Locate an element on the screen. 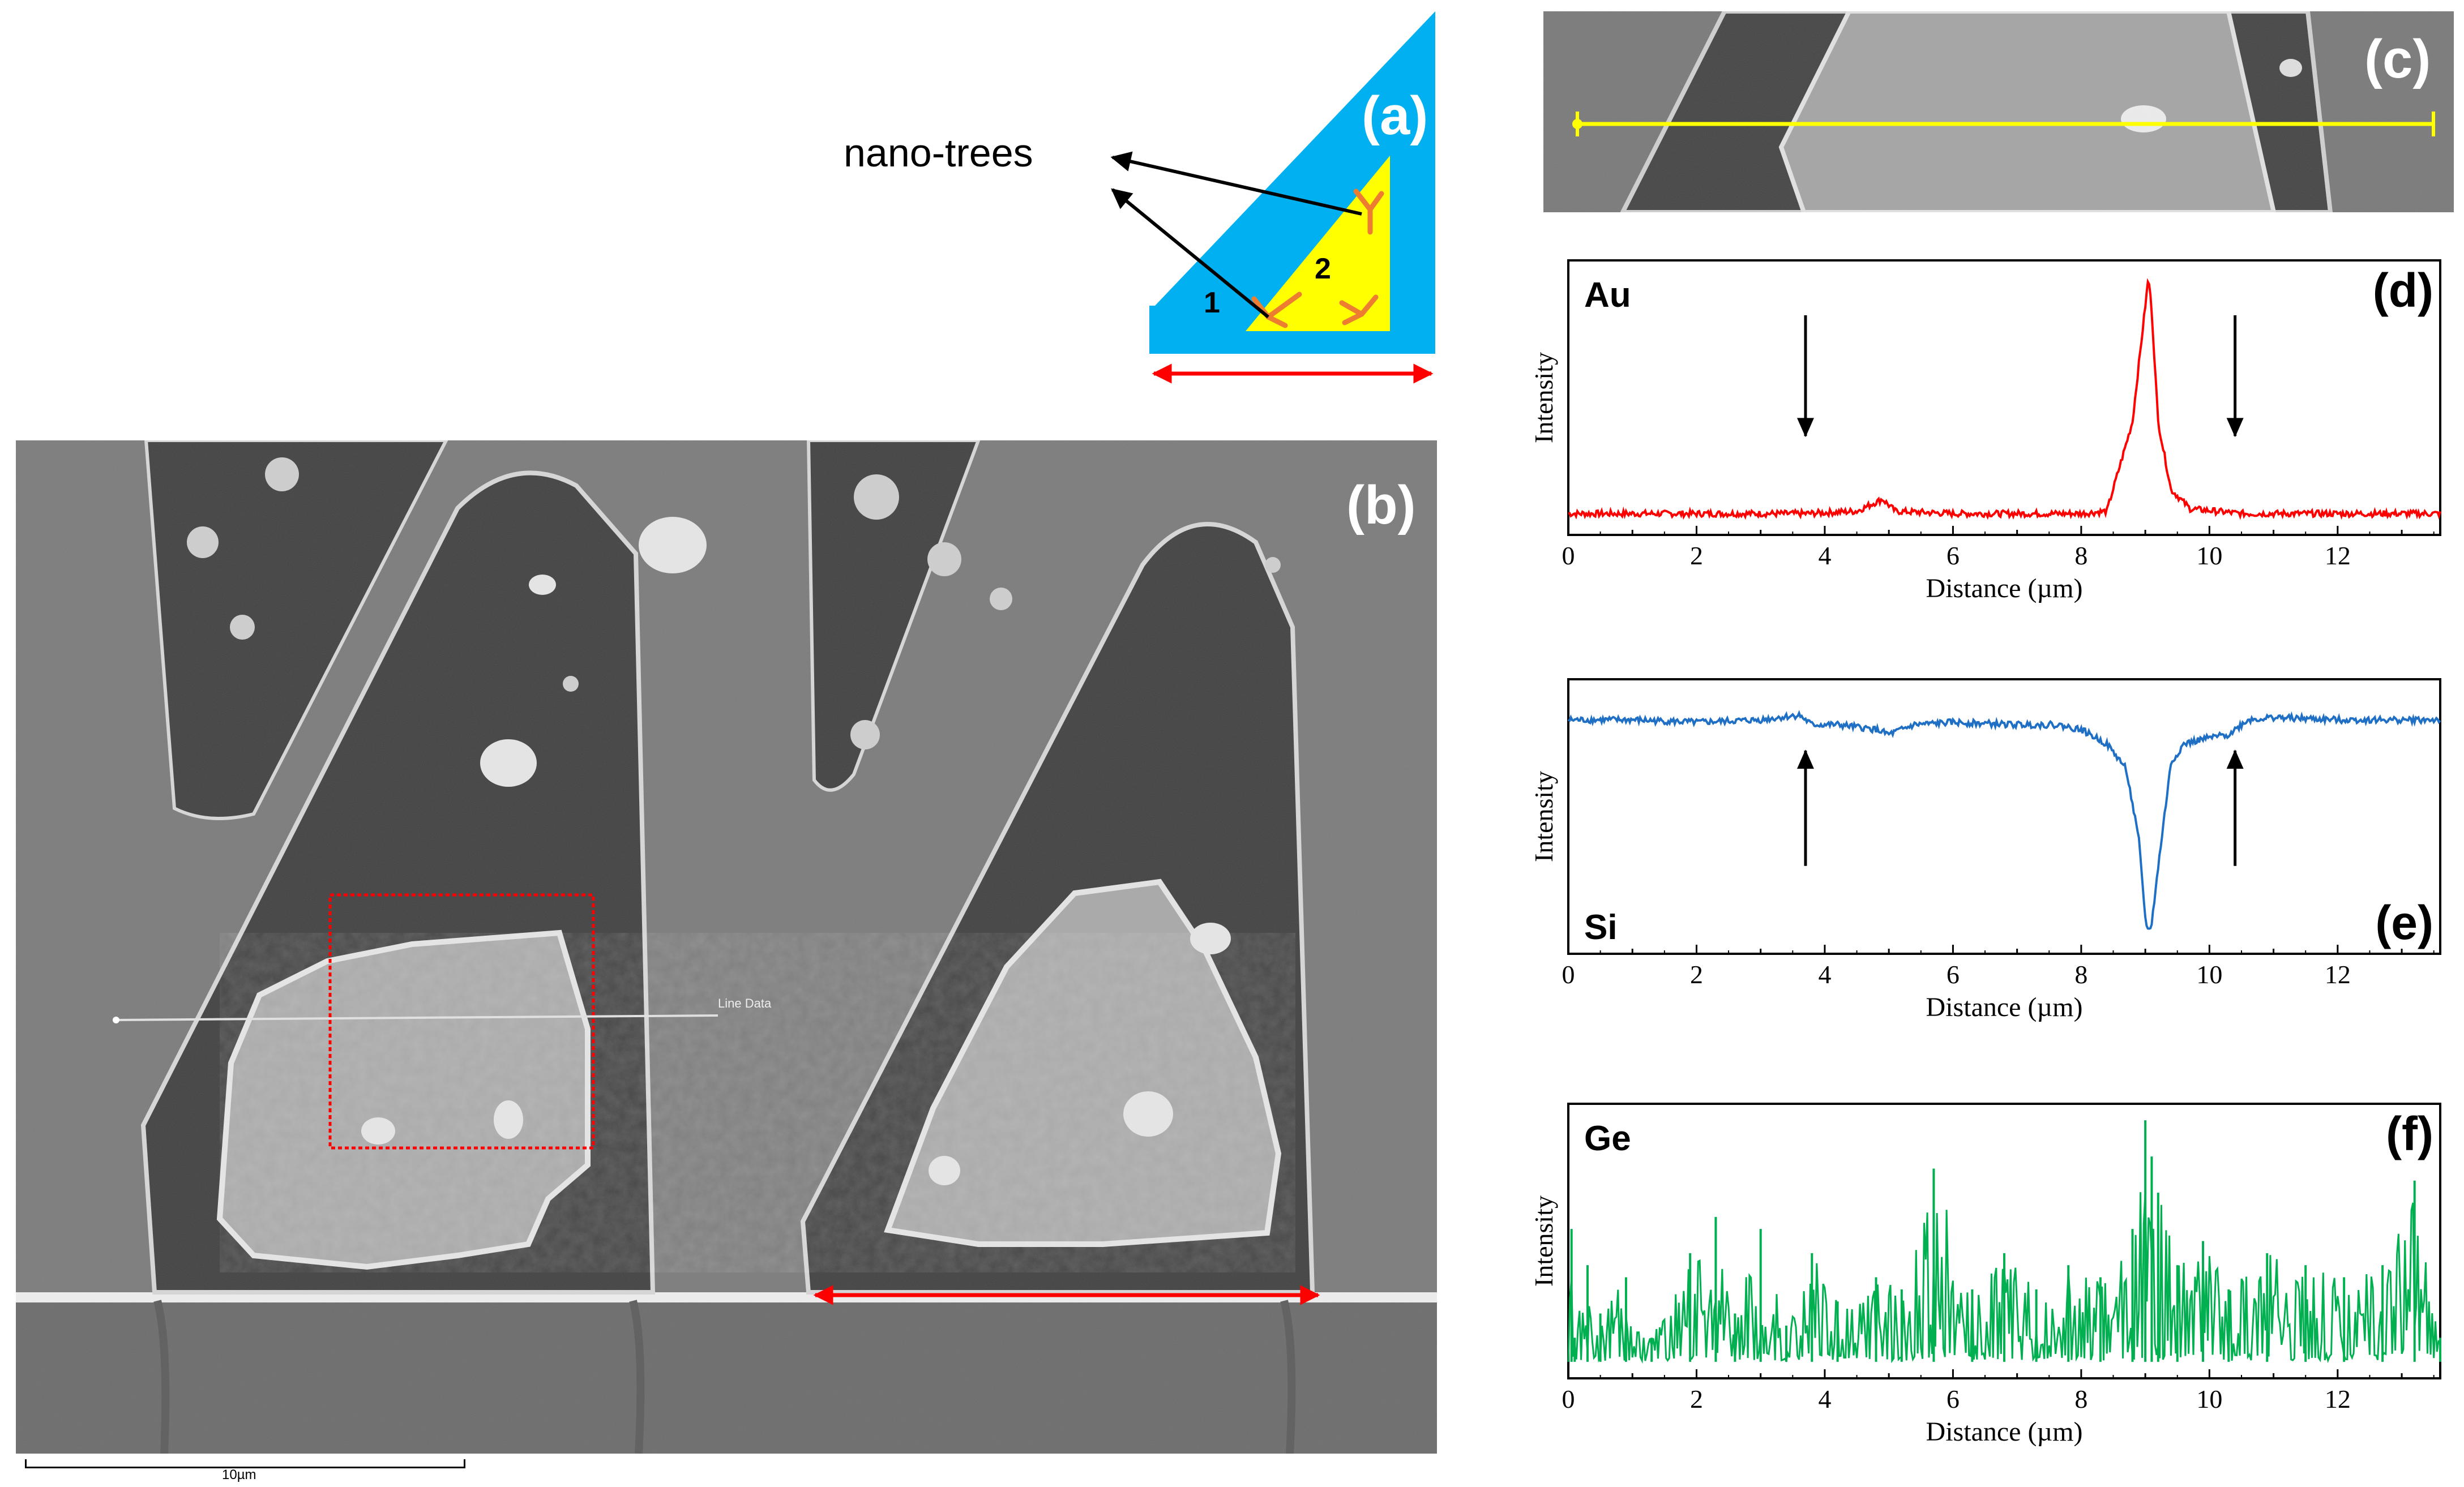 This screenshot has width=2464, height=1487. chart-d-svg: 0 2 4 6 8 10 12 Distance (µm) Intensity Au (d) is located at coordinates (1985, 431).